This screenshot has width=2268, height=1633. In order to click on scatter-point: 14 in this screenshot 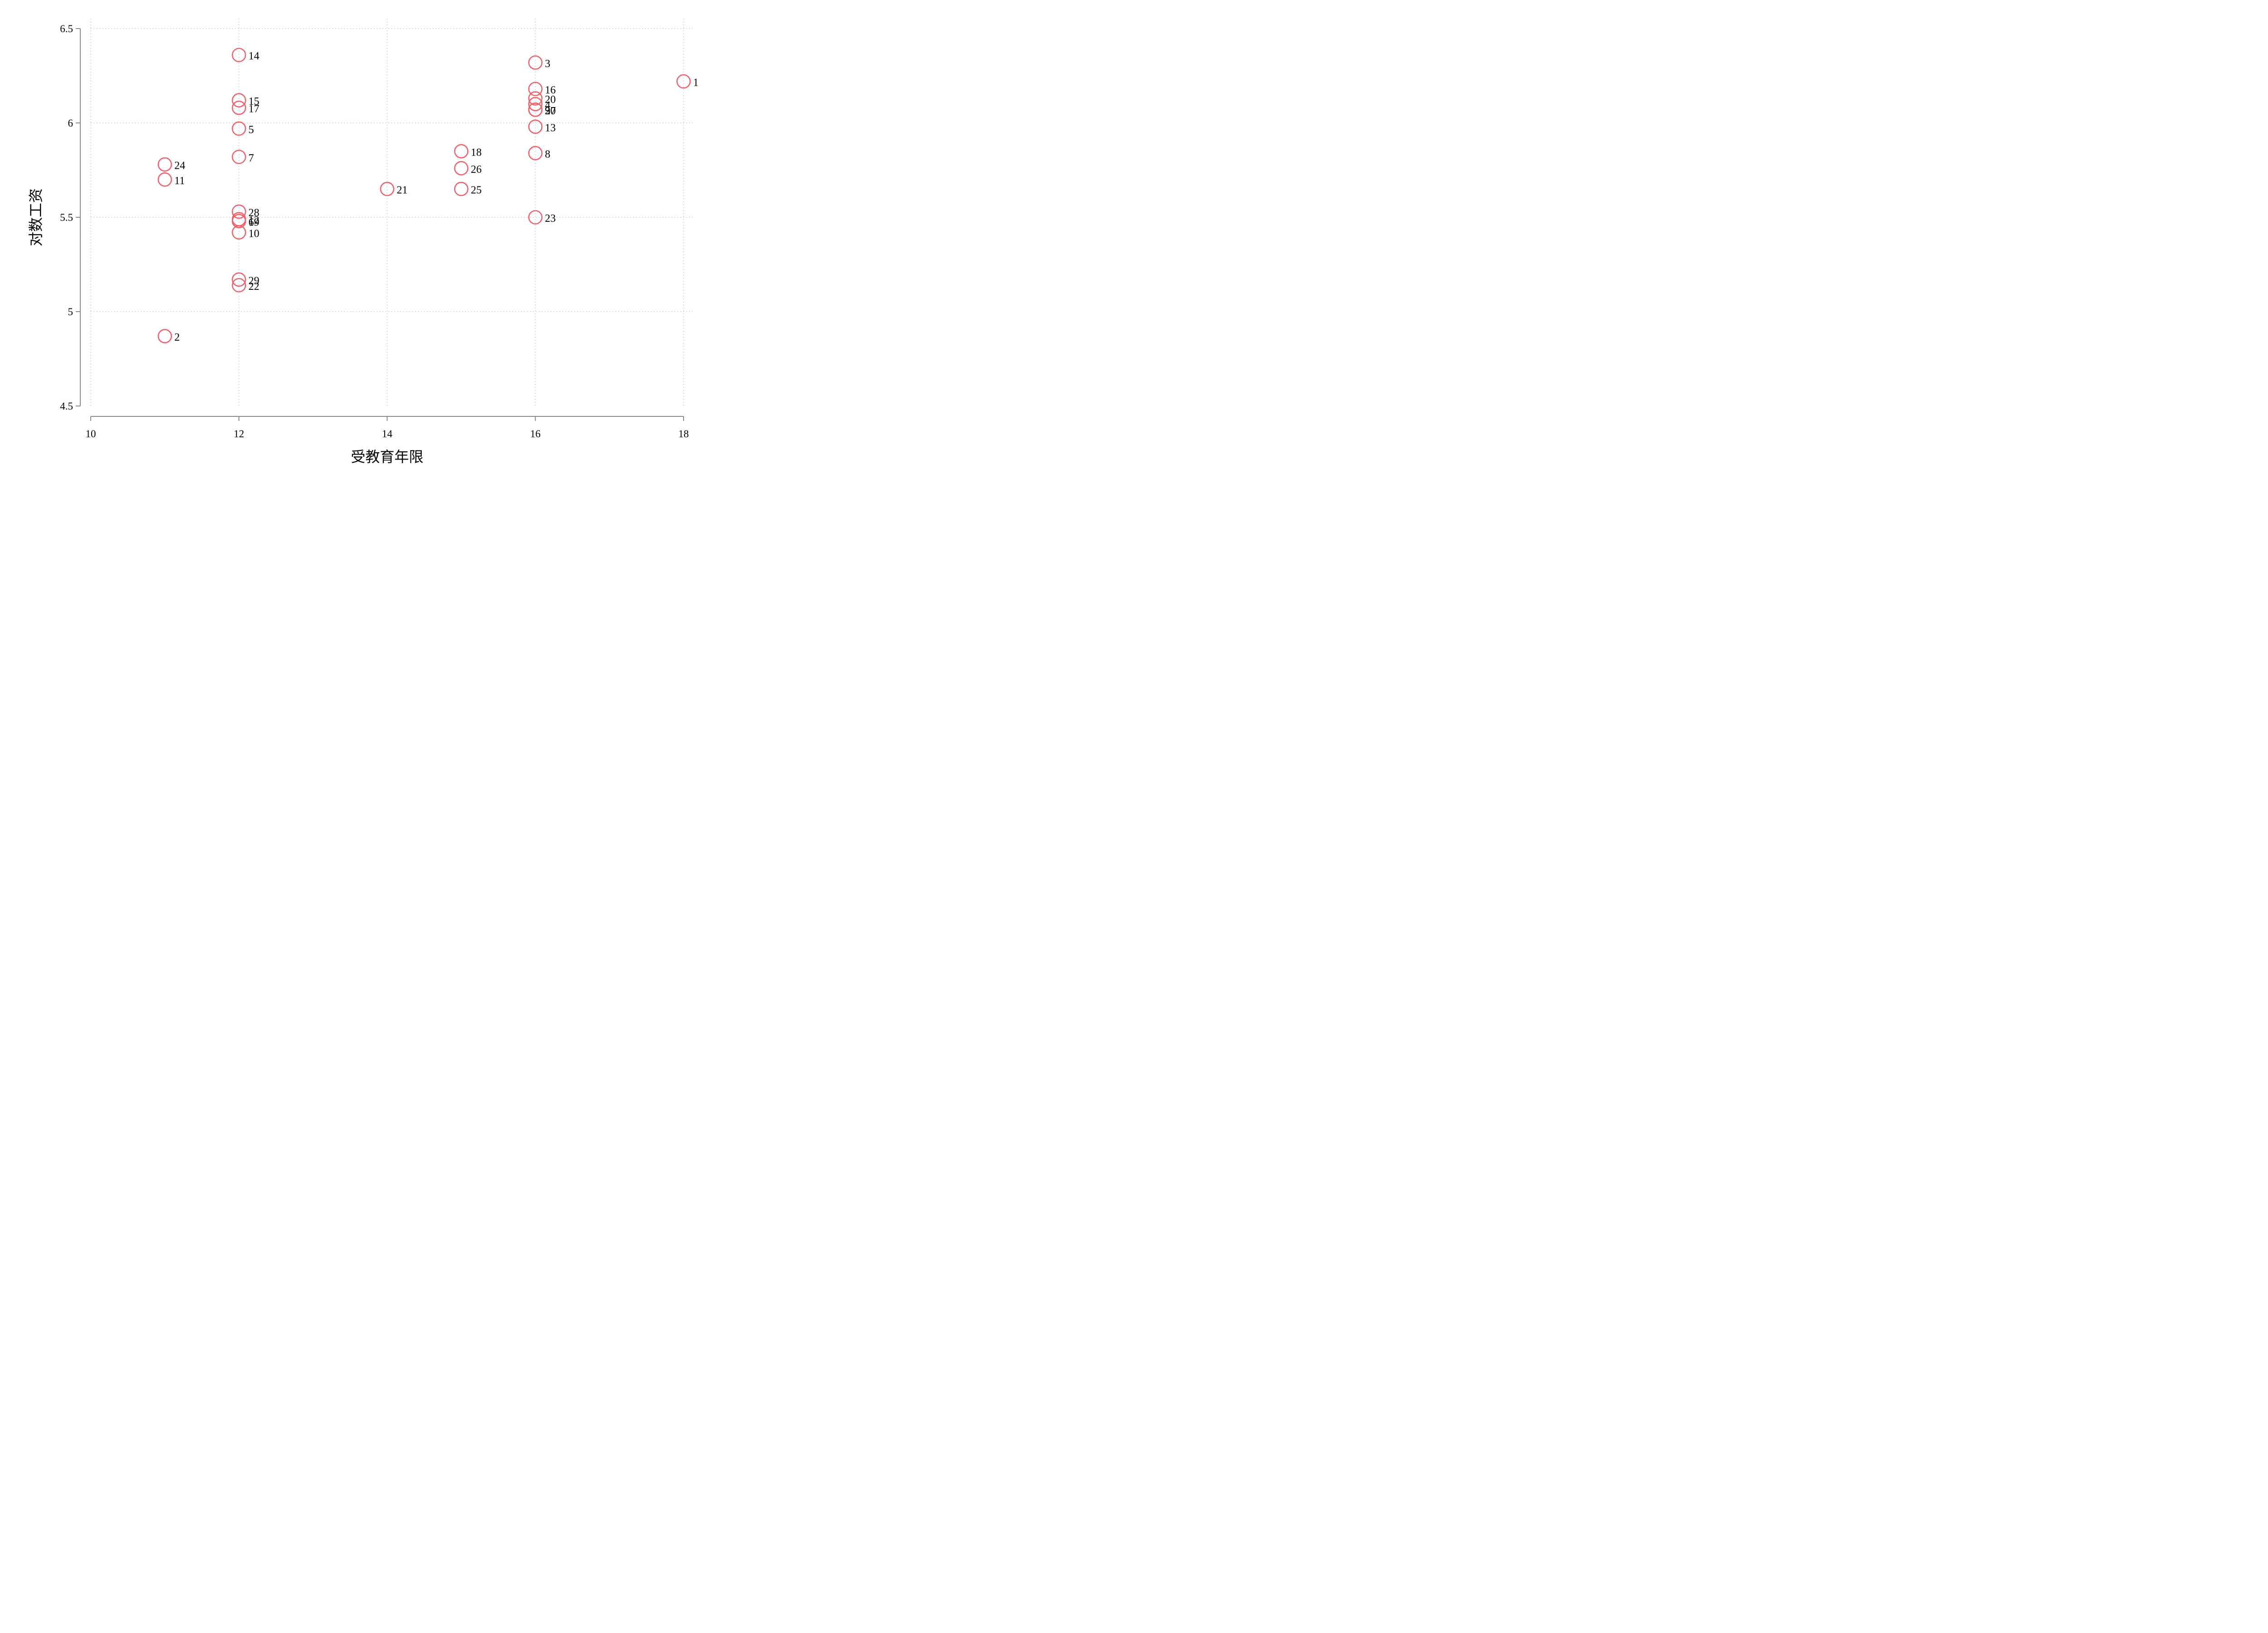, I will do `click(245, 55)`.